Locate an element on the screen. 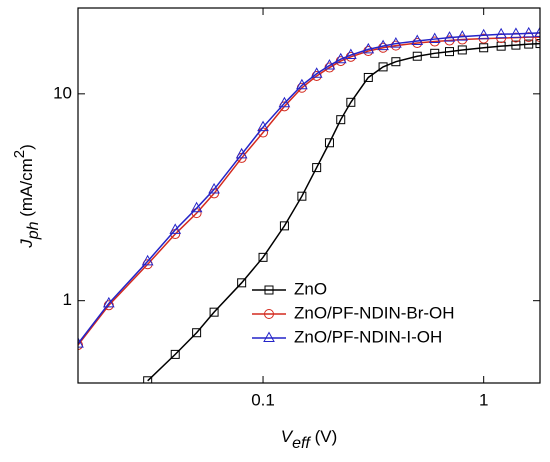 Image resolution: width=550 pixels, height=462 pixels. label-part: ph is located at coordinates (33, 230).